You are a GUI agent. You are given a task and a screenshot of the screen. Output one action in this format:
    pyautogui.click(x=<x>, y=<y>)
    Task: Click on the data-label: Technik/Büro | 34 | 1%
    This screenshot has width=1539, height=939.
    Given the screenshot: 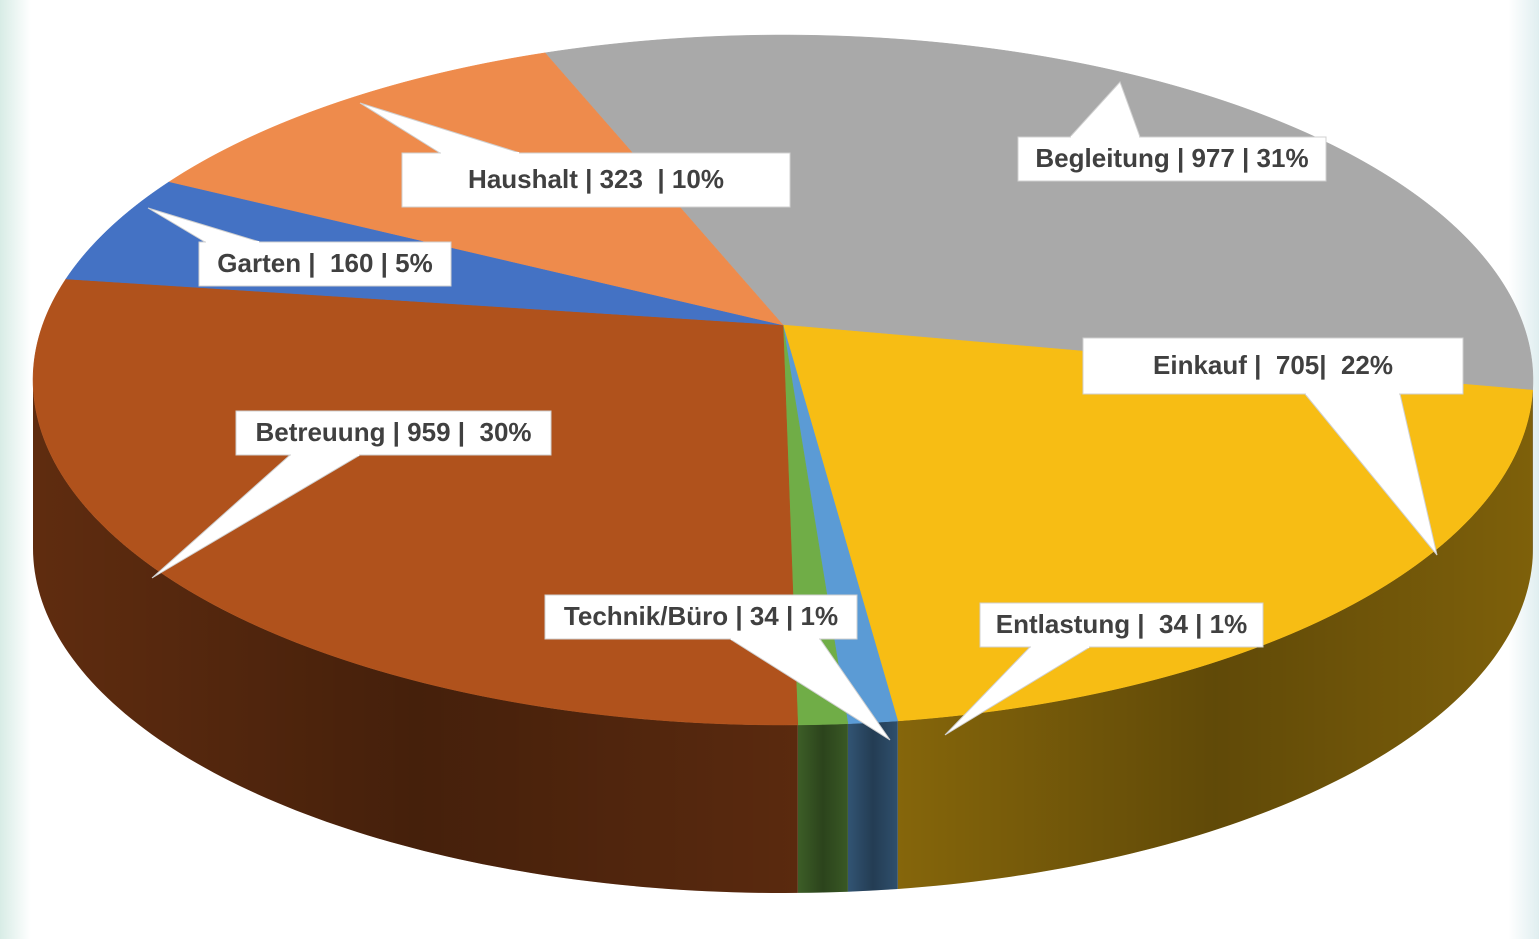 What is the action you would take?
    pyautogui.click(x=701, y=616)
    